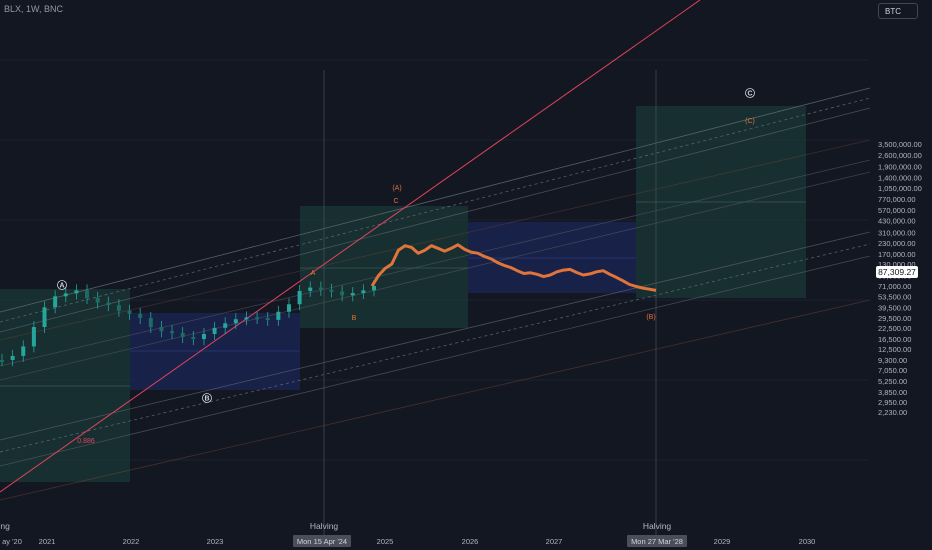  I want to click on projection-path, so click(513, 267).